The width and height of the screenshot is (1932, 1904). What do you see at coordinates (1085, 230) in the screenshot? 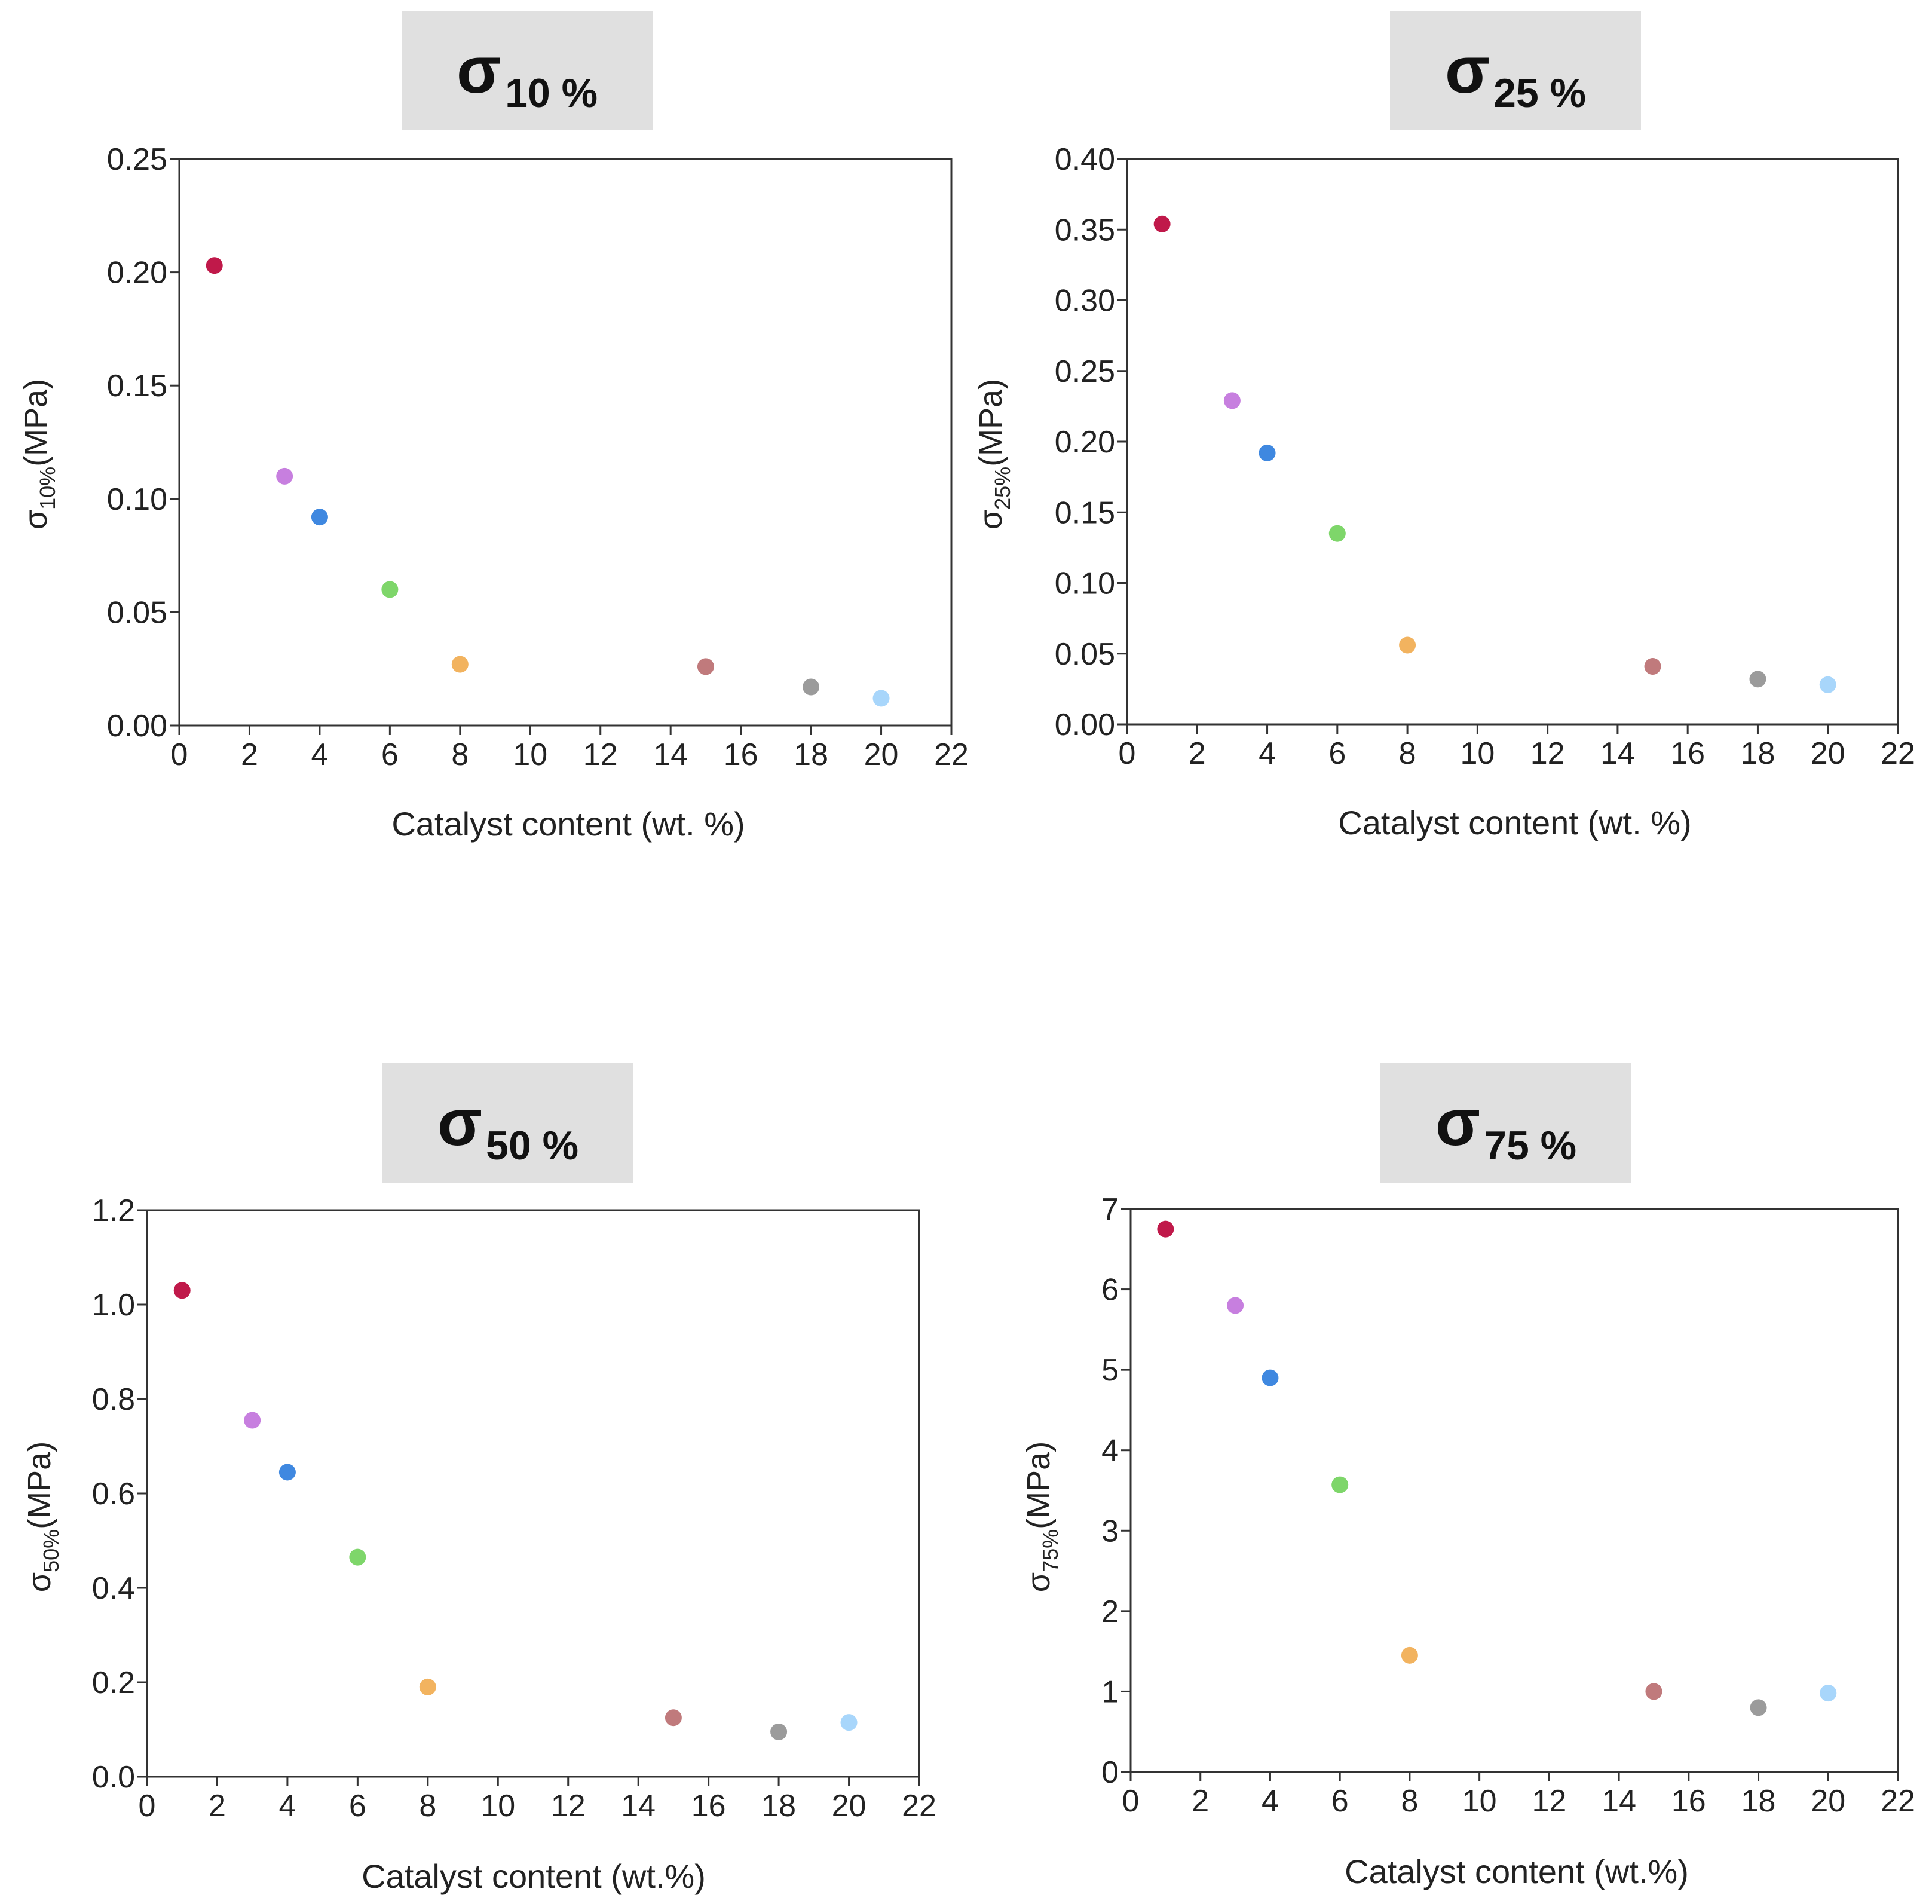
I see `y-tick-label: 0.35` at bounding box center [1085, 230].